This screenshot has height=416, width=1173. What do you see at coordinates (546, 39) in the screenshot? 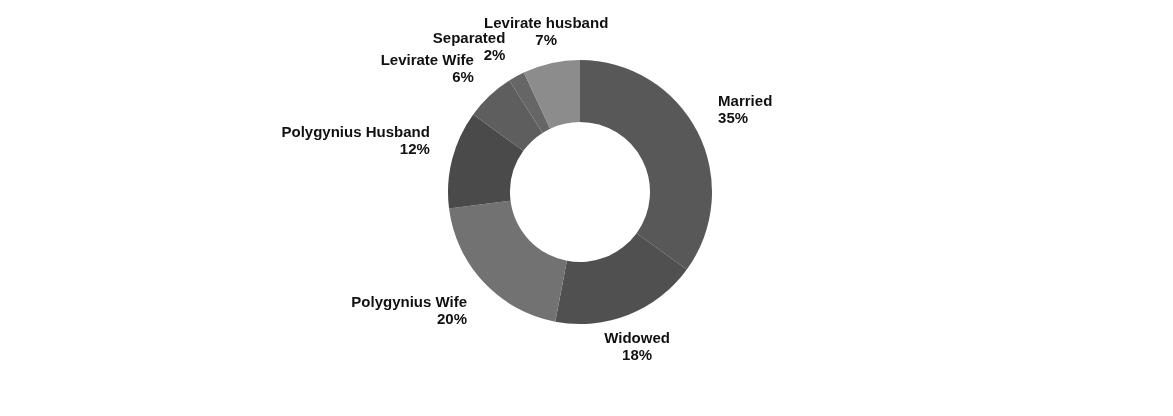
I see `data-label: 7%` at bounding box center [546, 39].